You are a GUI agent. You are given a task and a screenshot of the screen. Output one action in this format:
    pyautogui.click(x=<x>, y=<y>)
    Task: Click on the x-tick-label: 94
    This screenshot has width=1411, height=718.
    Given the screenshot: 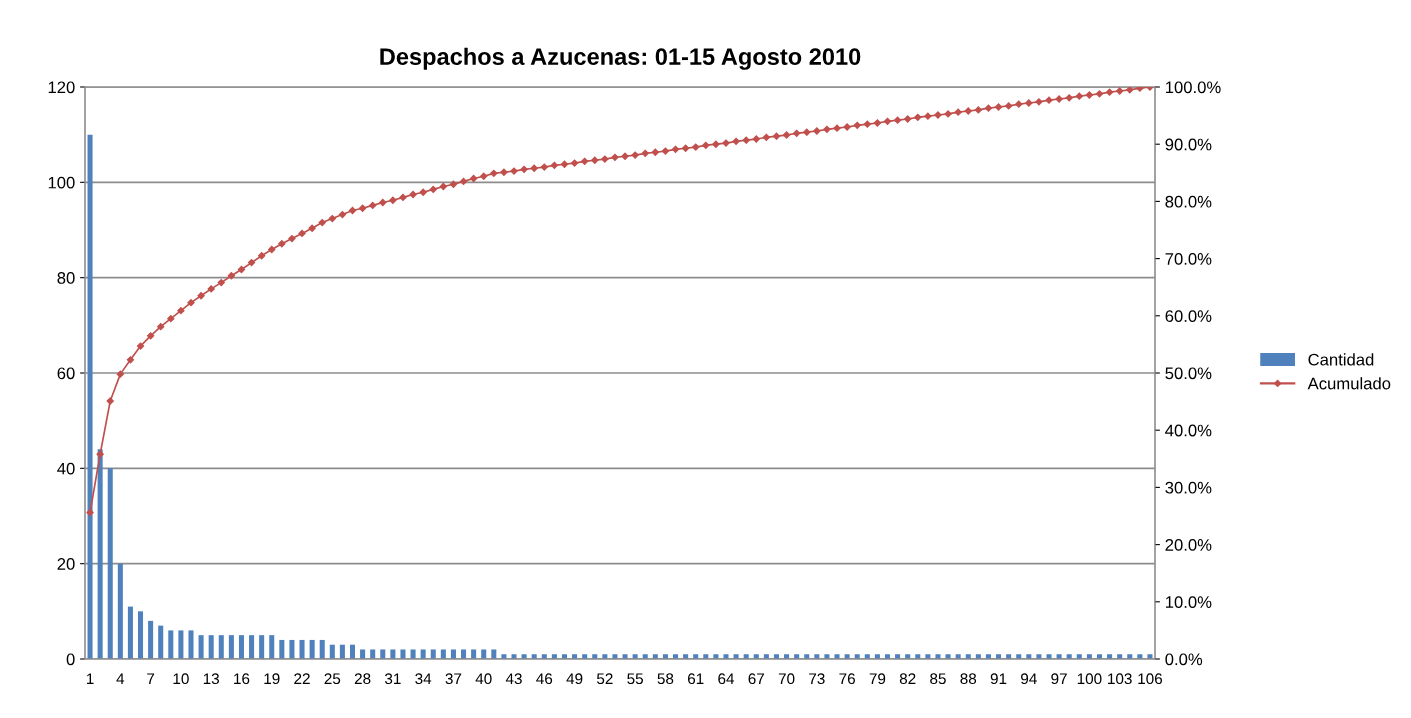 What is the action you would take?
    pyautogui.click(x=1029, y=679)
    